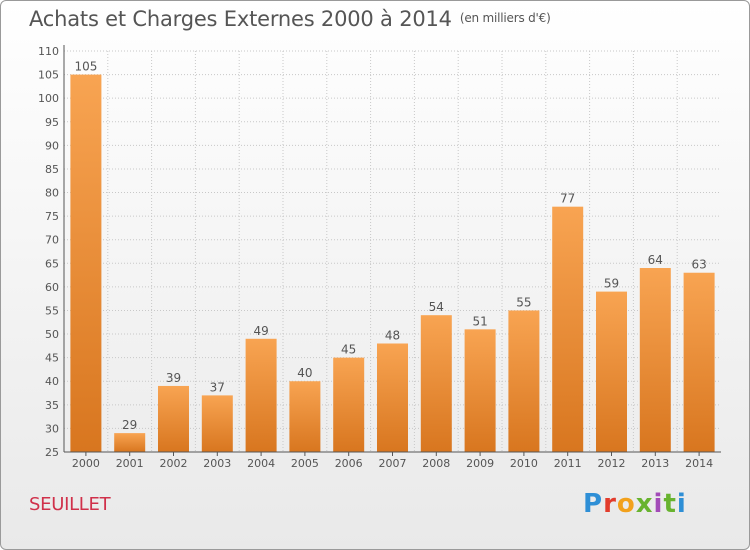 This screenshot has height=550, width=750. I want to click on y-tick-label: 40, so click(52, 381).